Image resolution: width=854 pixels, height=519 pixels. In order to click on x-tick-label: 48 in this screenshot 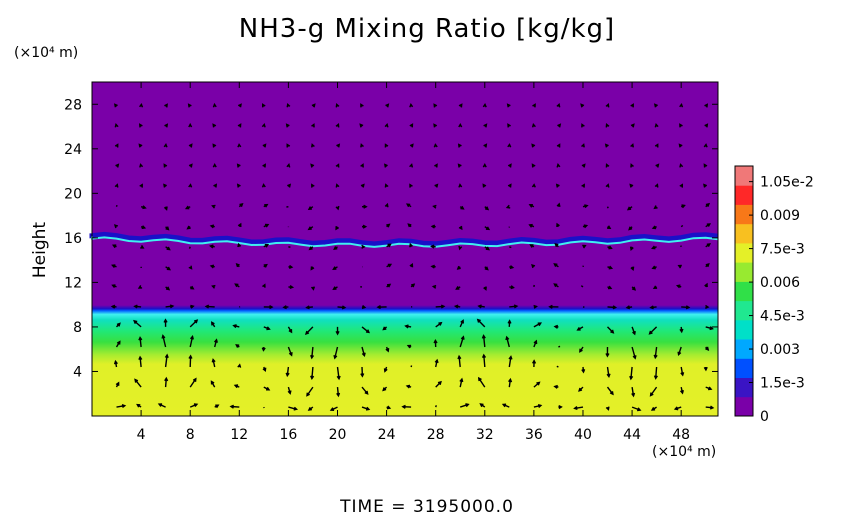, I will do `click(681, 435)`.